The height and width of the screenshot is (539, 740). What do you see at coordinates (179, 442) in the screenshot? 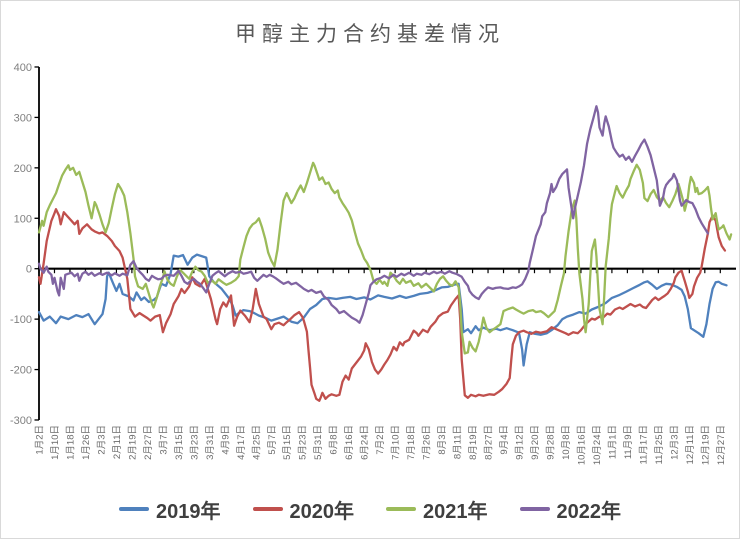
I see `x-tick-label: 3月15日` at bounding box center [179, 442].